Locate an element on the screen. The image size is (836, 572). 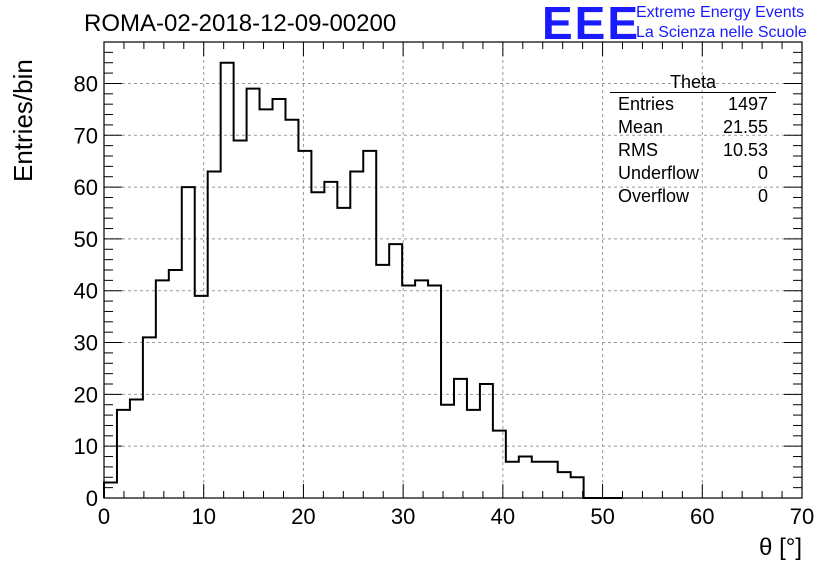
x-tick-label: 50 is located at coordinates (602, 516).